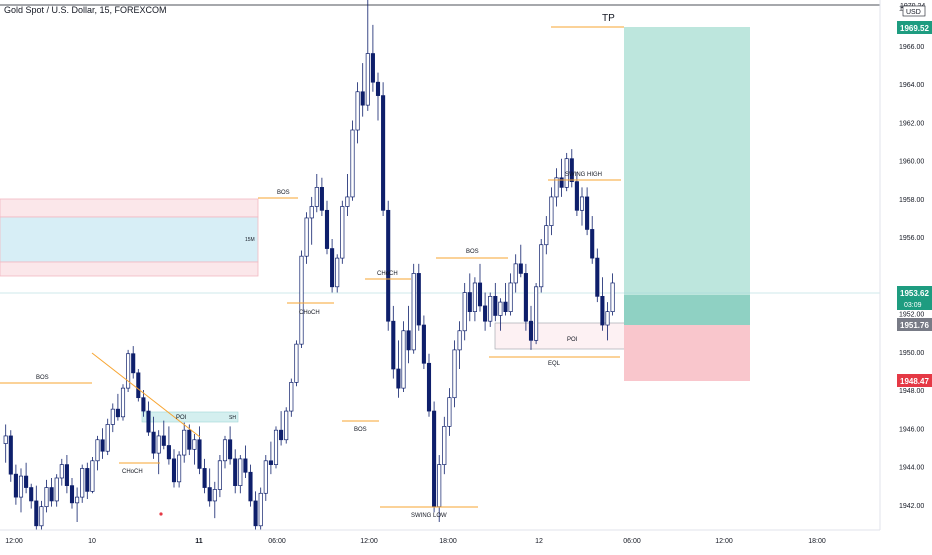 The image size is (932, 555). What do you see at coordinates (687, 353) in the screenshot?
I see `sl-zone` at bounding box center [687, 353].